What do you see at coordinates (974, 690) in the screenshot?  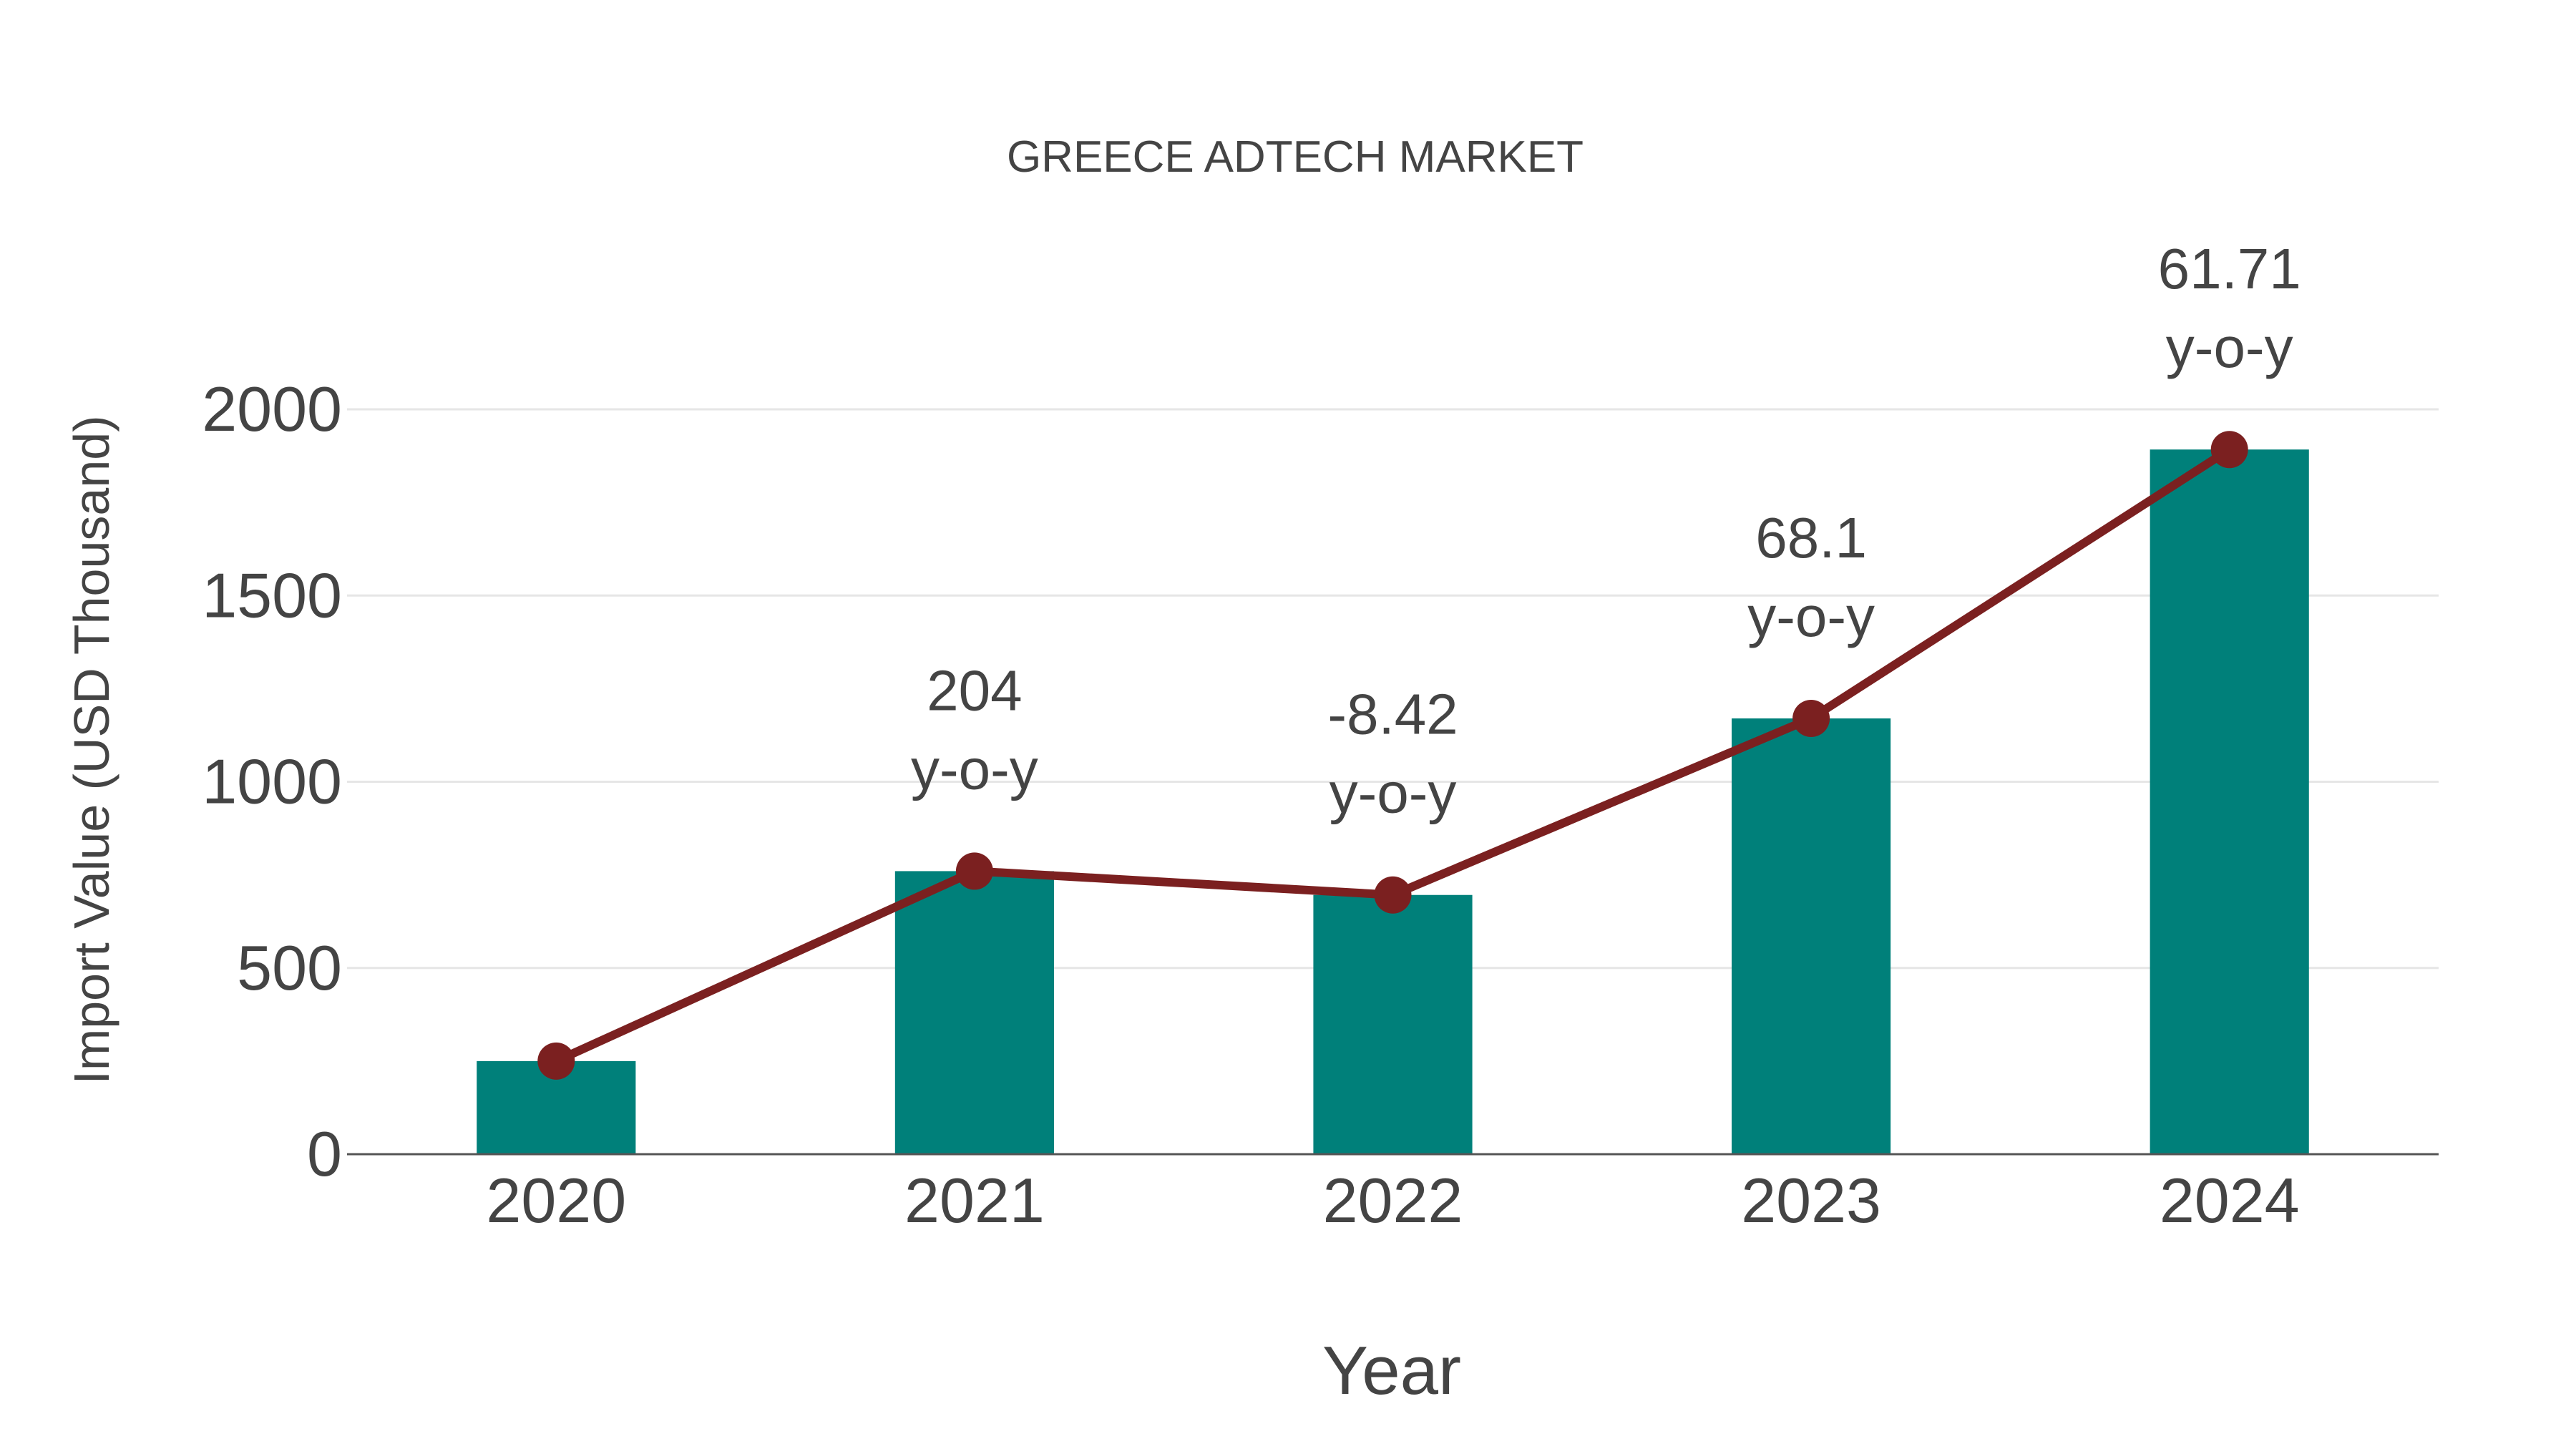 I see `yoy-value: 204` at bounding box center [974, 690].